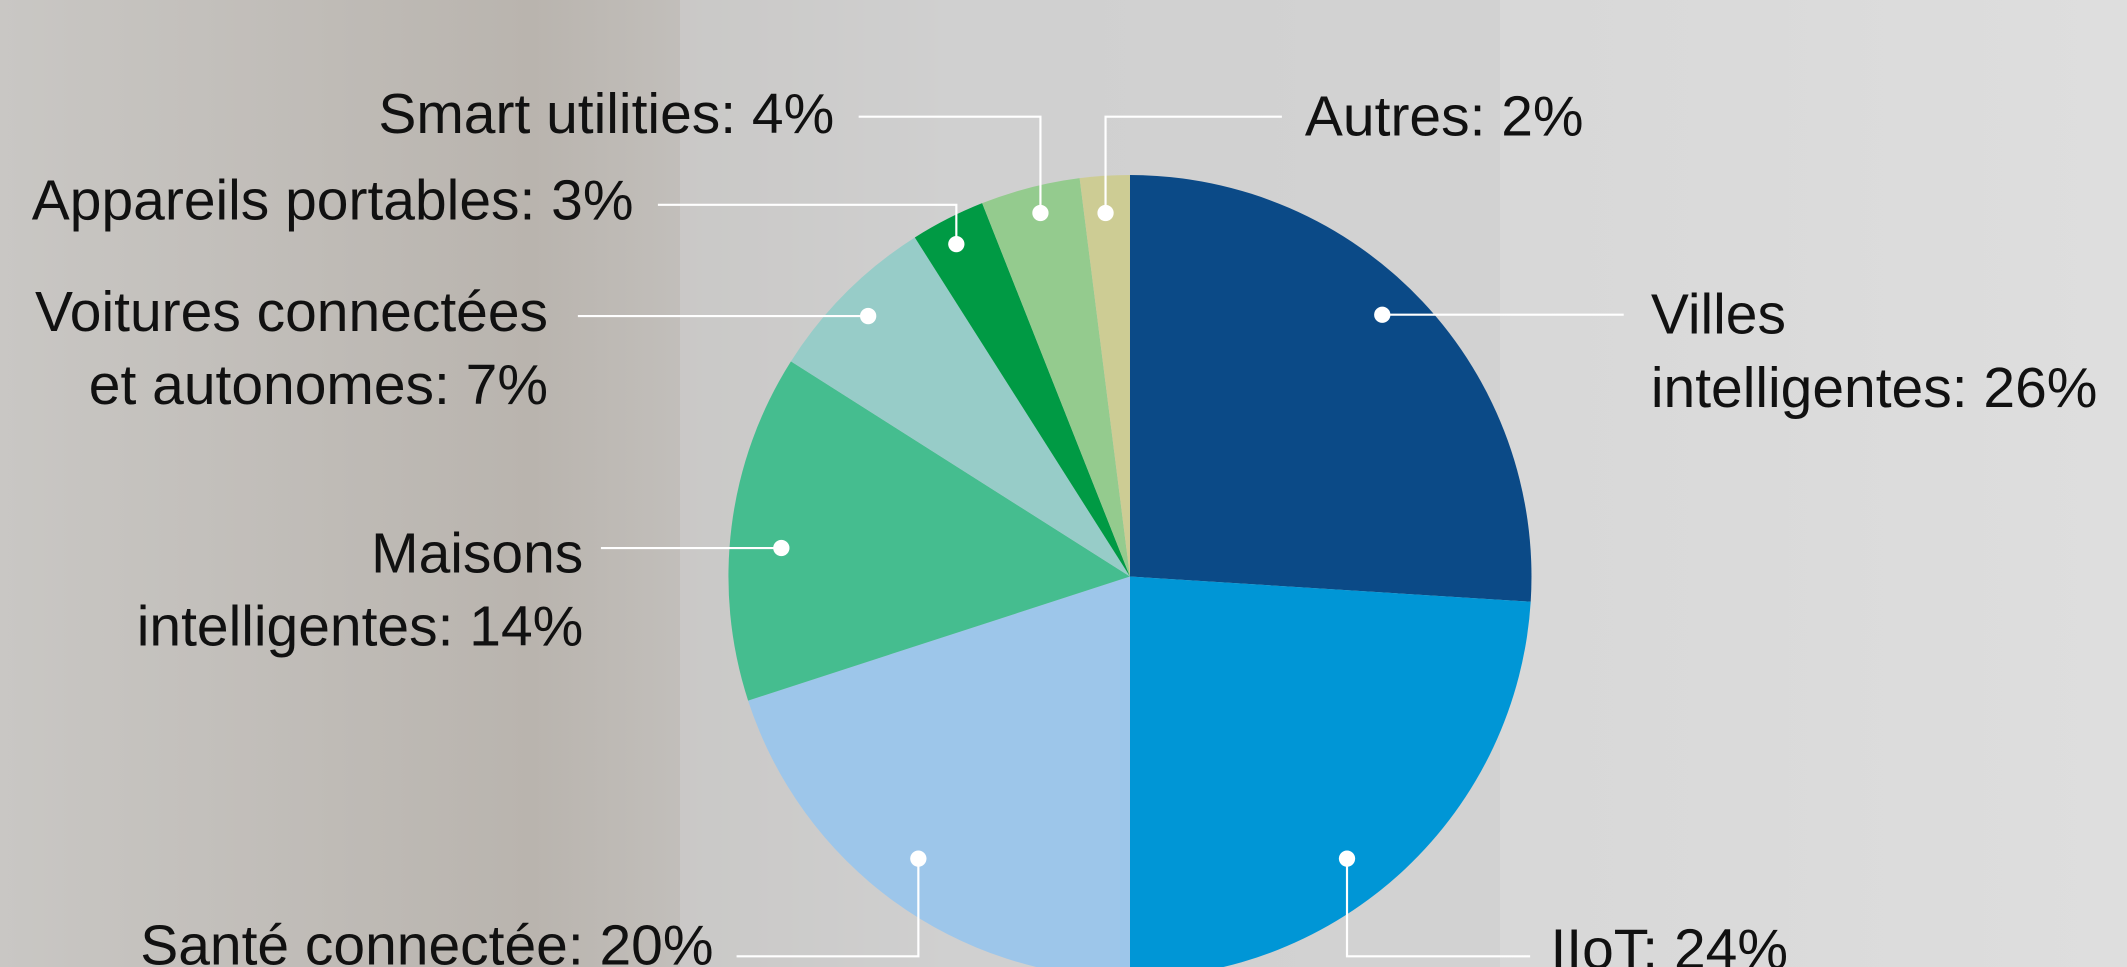 This screenshot has height=967, width=2127. I want to click on slice-label: Appareils portables: 3%, so click(333, 201).